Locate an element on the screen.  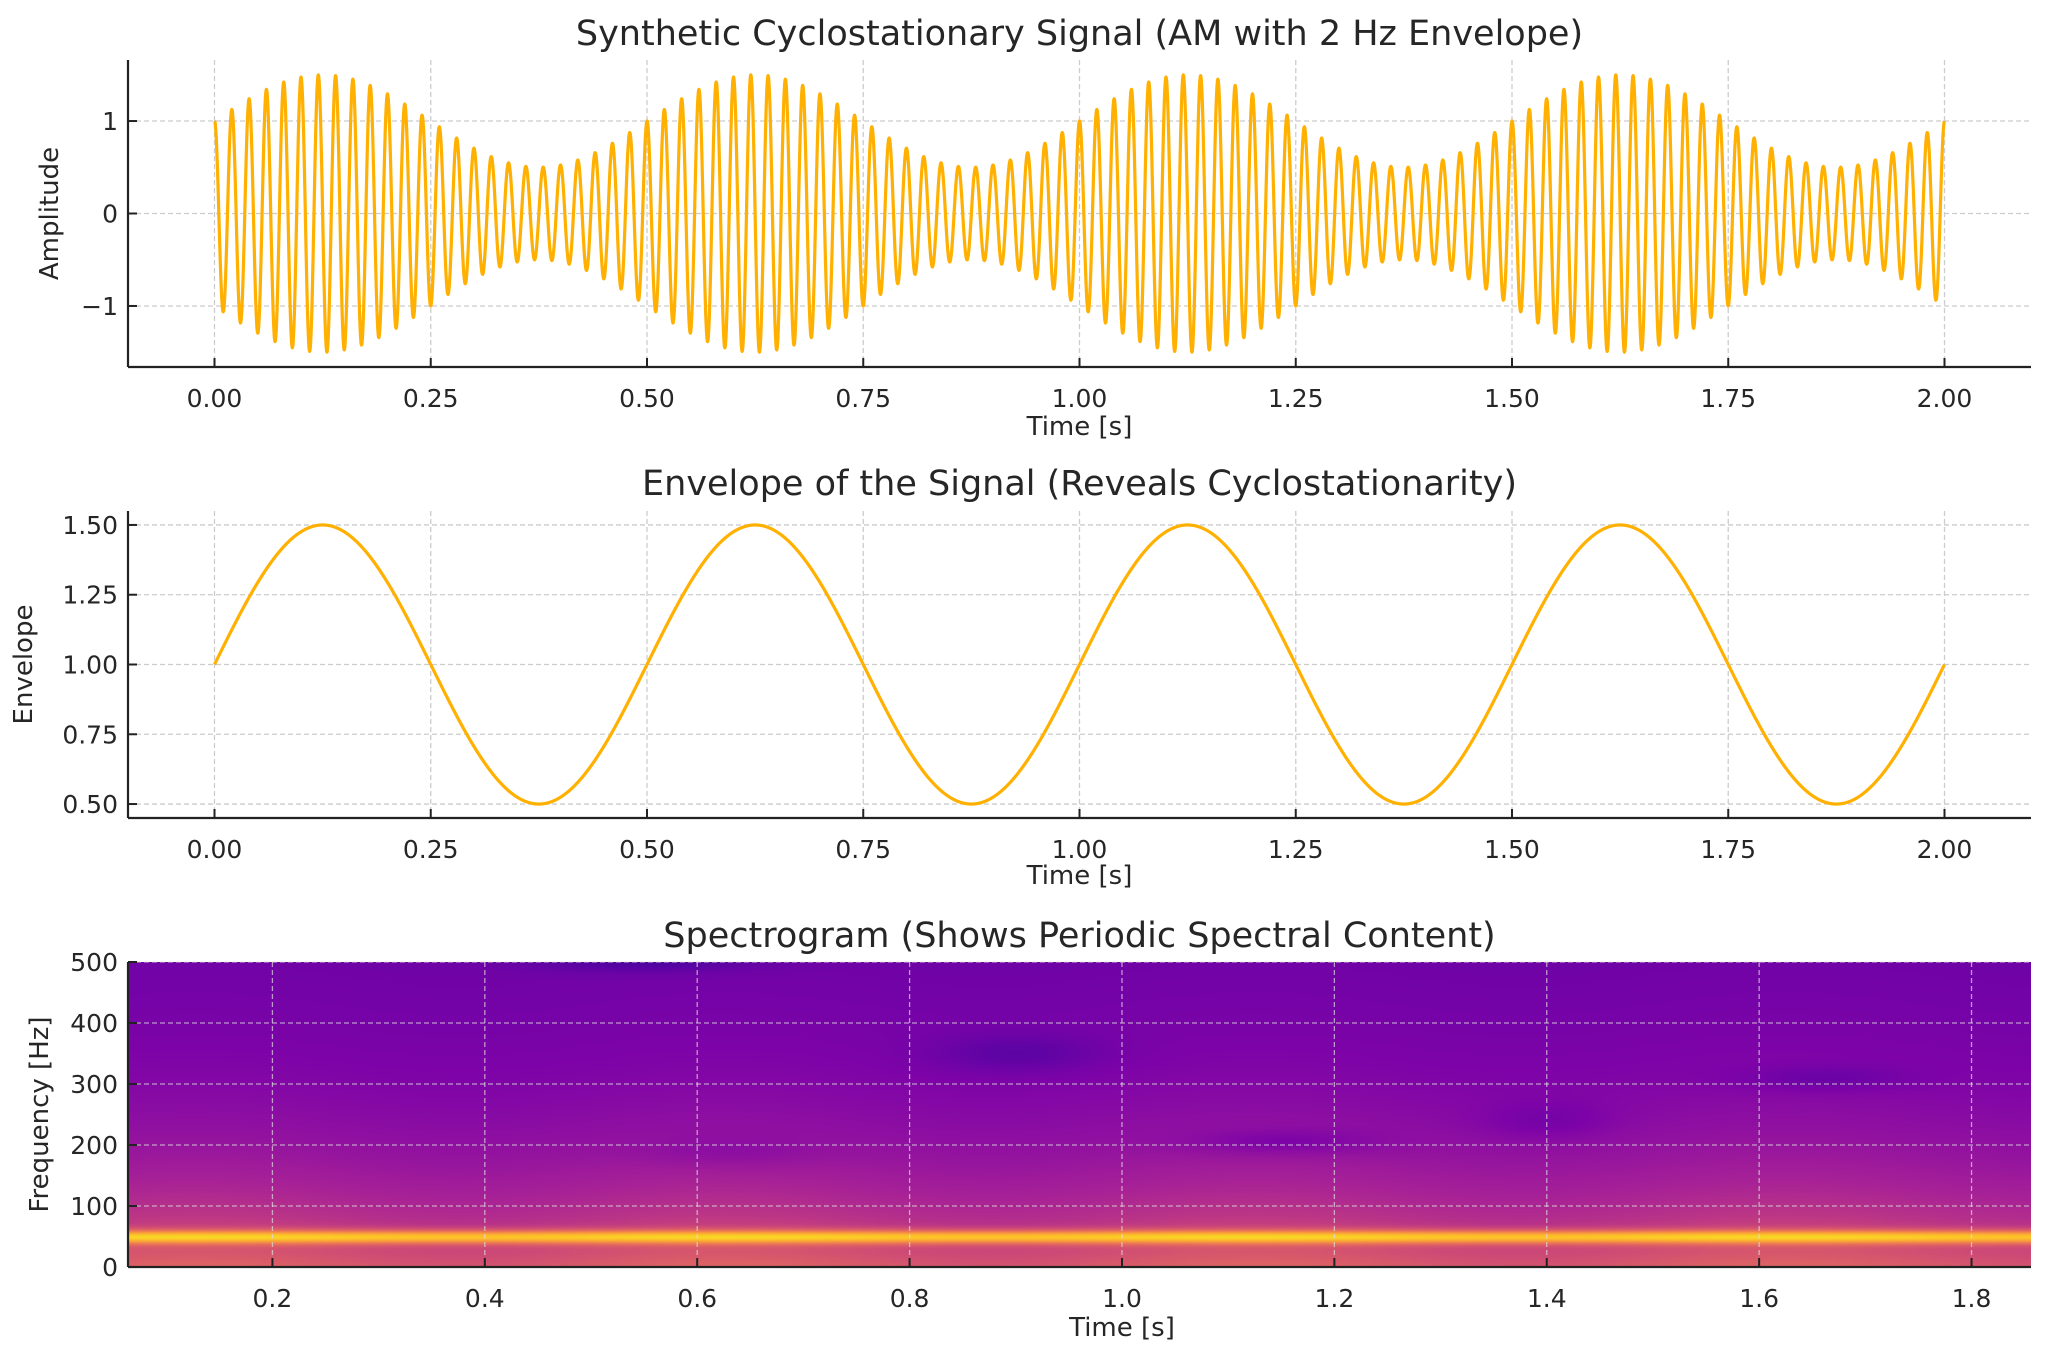
y-tick-label: 0.50 is located at coordinates (90, 804).